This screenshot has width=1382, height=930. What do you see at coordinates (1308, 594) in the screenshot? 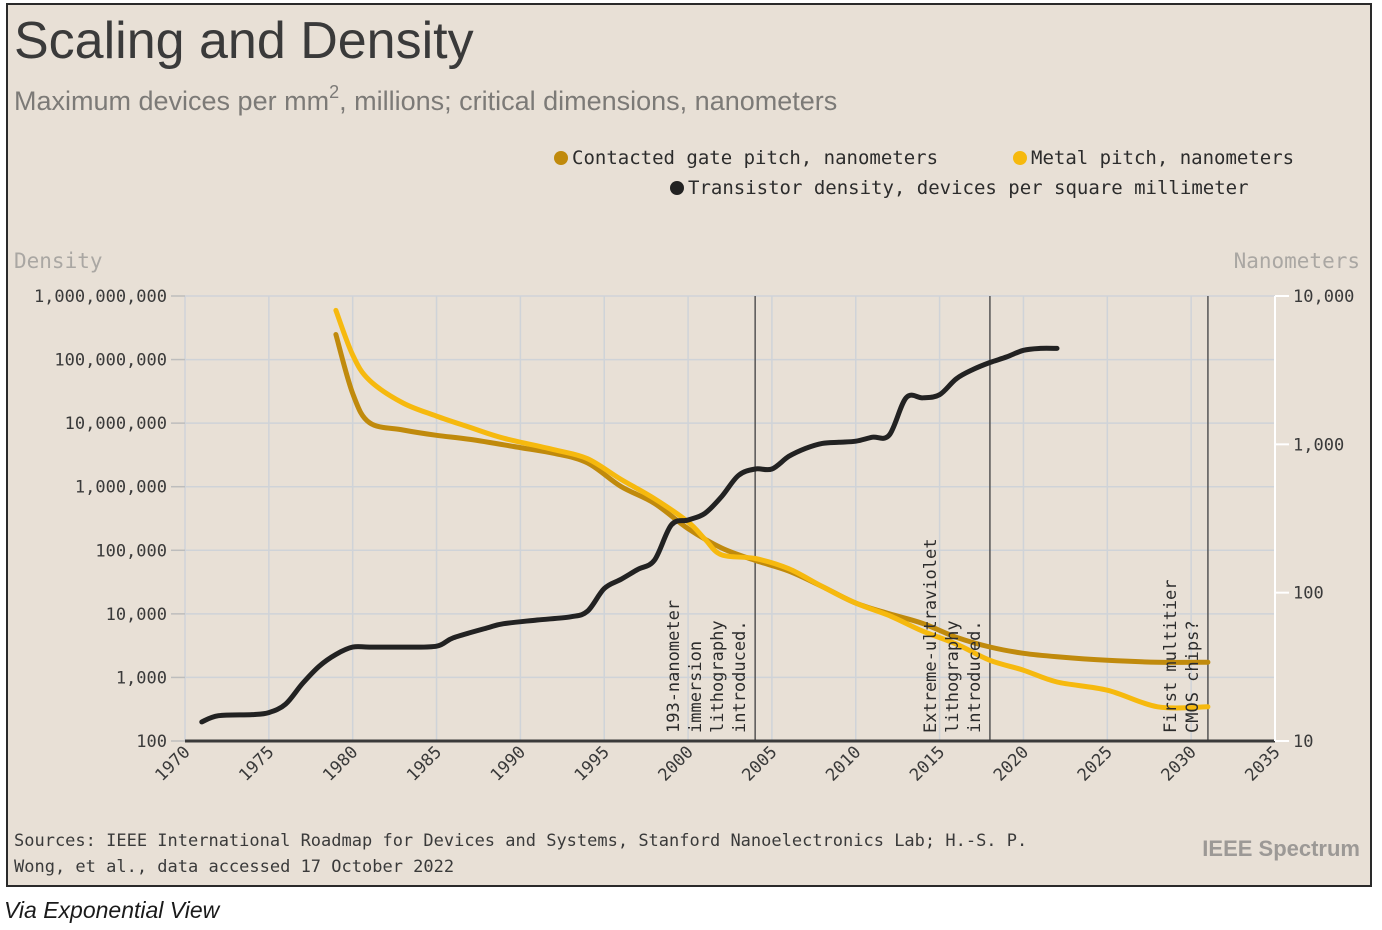
I see `right-tick-label: 100` at bounding box center [1308, 594].